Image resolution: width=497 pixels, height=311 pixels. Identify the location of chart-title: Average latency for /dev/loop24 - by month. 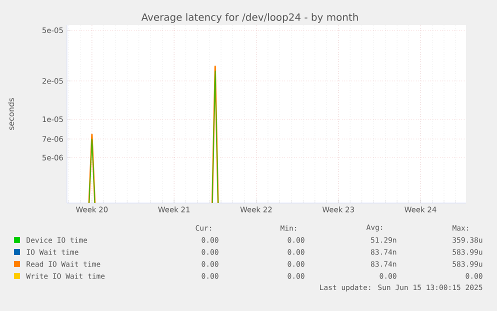
(249, 18).